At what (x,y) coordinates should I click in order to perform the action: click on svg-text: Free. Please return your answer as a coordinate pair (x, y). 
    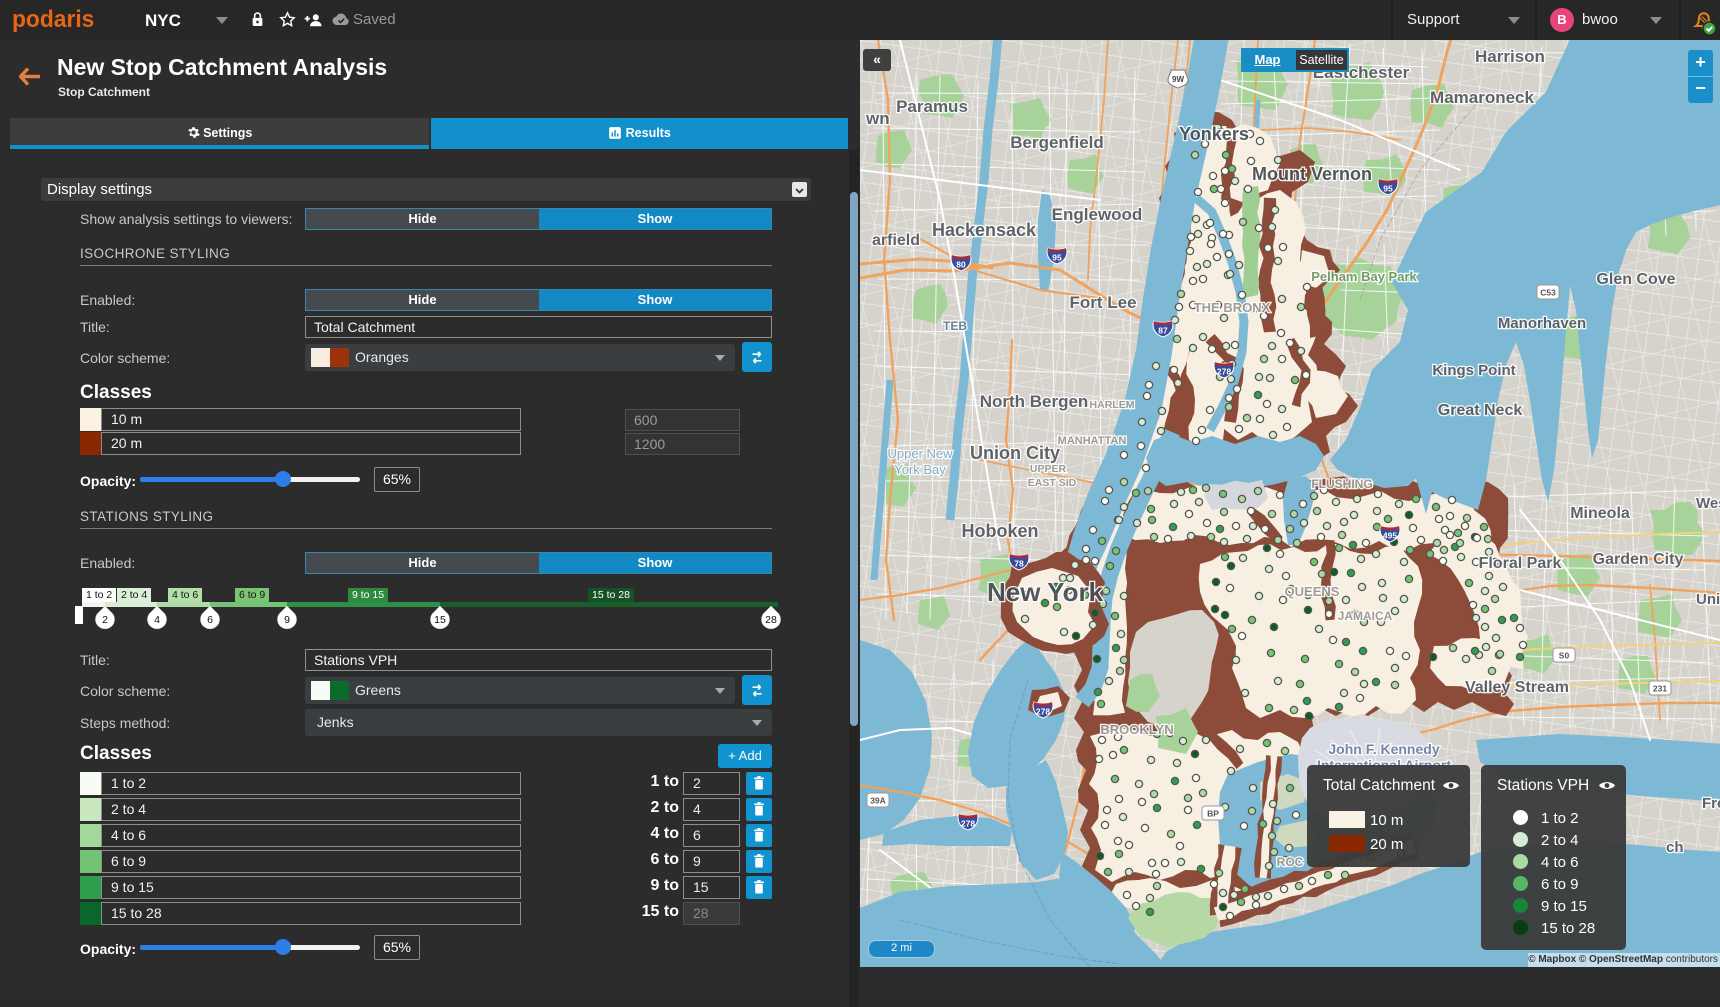
    Looking at the image, I should click on (1711, 803).